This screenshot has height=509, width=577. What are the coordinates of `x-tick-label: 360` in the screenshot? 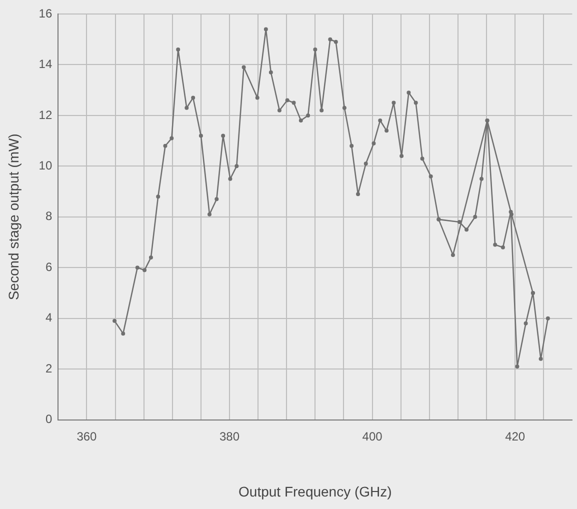 It's located at (87, 436).